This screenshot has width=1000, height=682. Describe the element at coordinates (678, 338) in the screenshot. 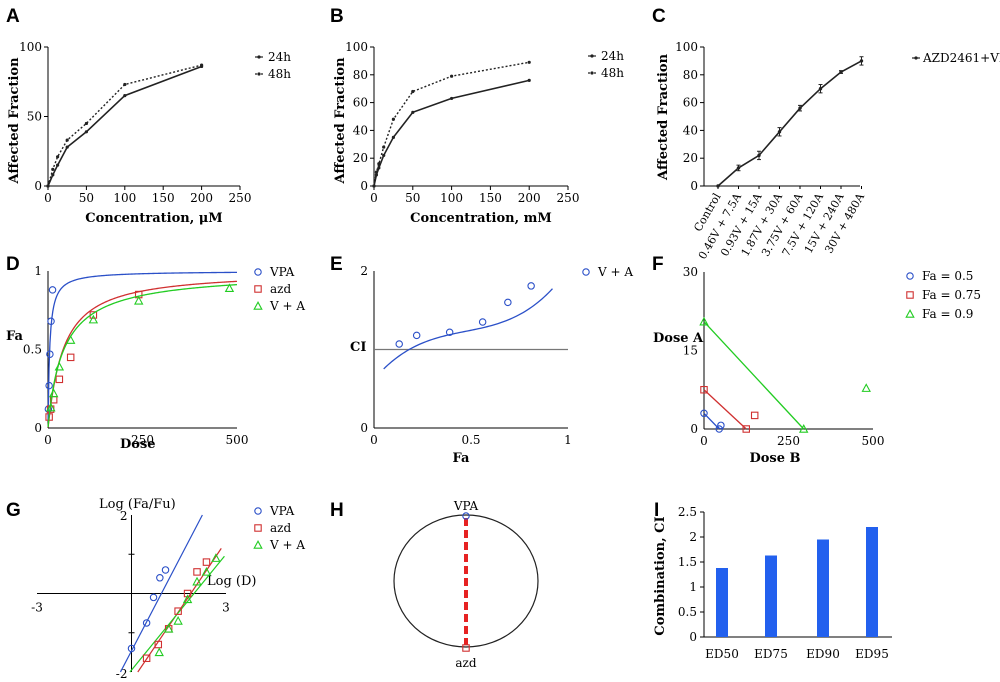

I see `y-axis-label: Dose A` at that location.